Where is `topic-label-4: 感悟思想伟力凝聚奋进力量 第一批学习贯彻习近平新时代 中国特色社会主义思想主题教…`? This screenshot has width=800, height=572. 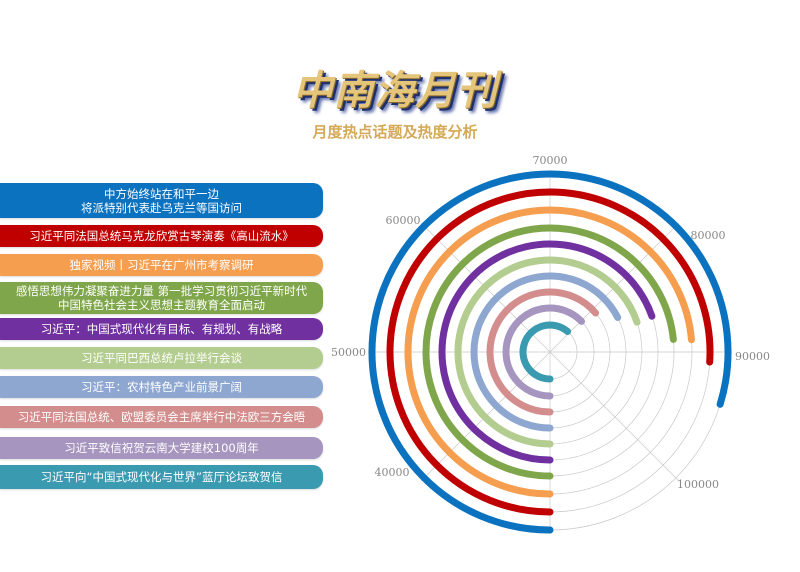
topic-label-4: 感悟思想伟力凝聚奋进力量 第一批学习贯彻习近平新时代 中国特色社会主义思想主题教… is located at coordinates (161, 298).